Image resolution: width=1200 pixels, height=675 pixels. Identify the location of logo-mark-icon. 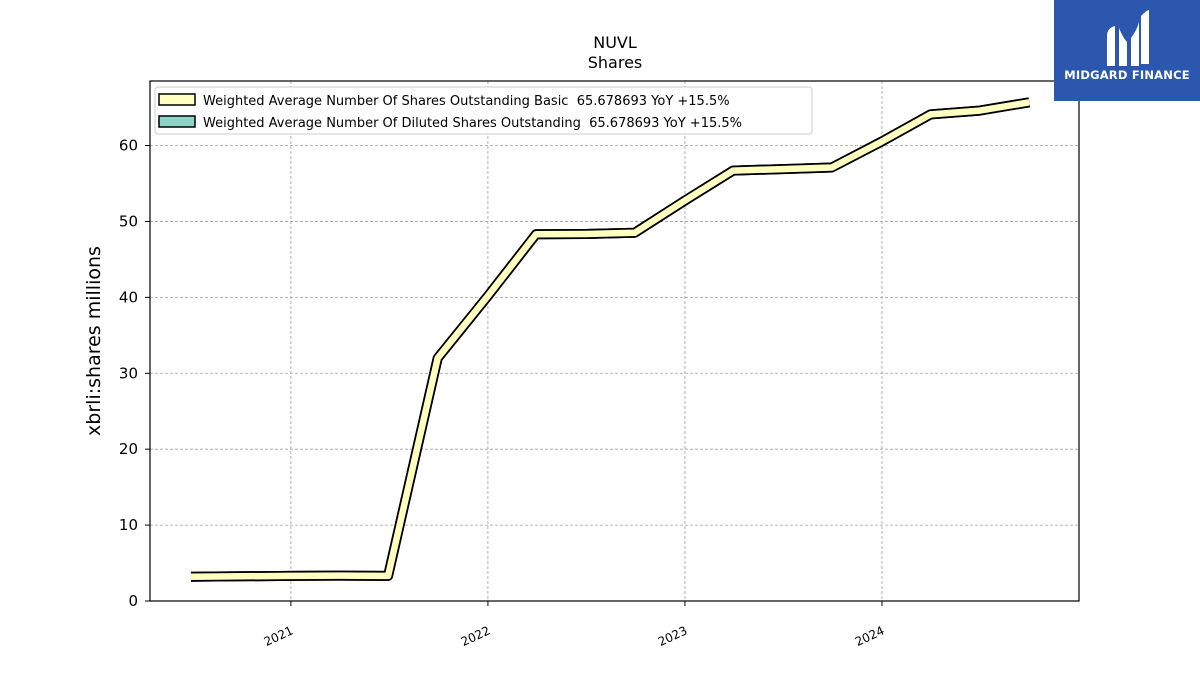
(1128, 38).